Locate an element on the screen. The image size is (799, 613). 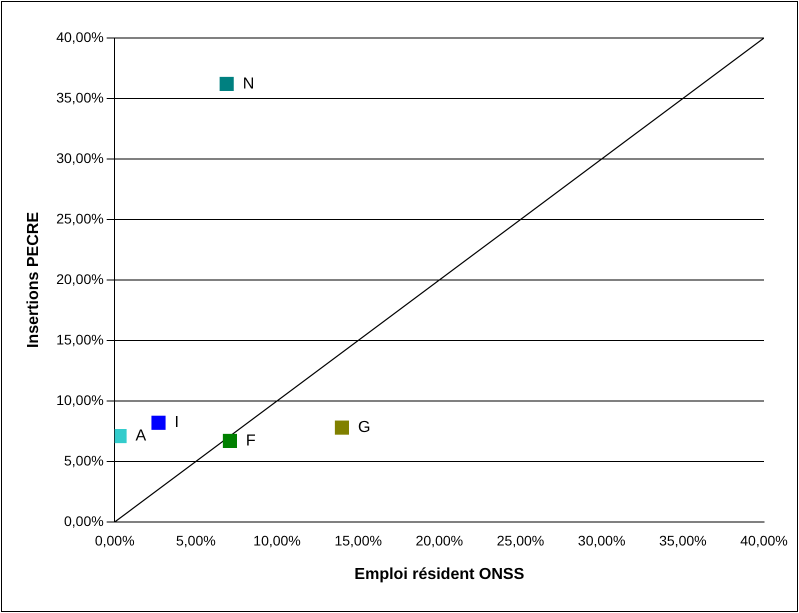
series-label: F is located at coordinates (251, 441).